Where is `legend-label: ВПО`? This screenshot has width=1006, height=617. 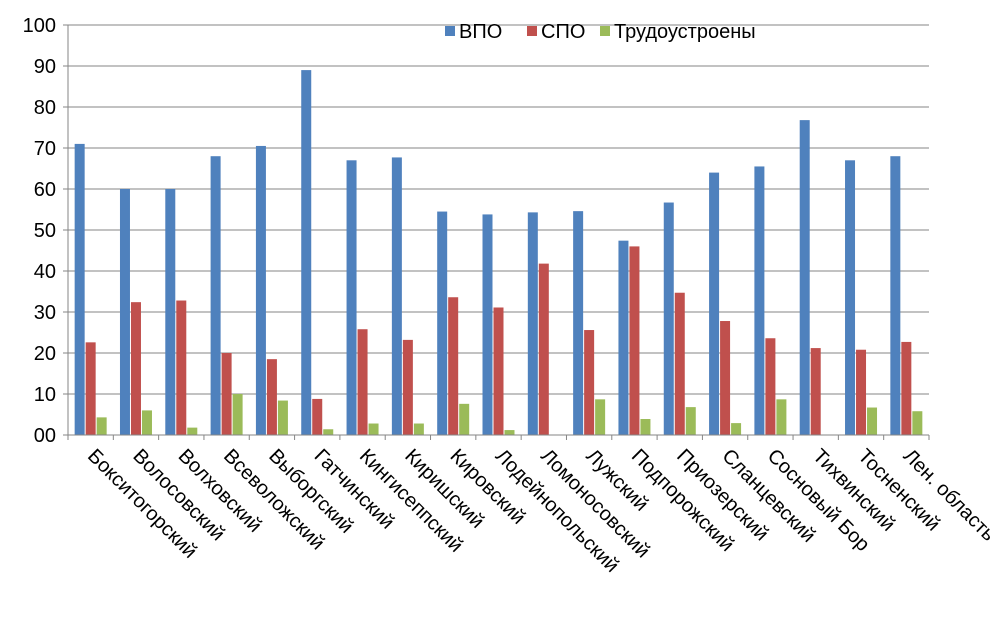
legend-label: ВПО is located at coordinates (480, 32).